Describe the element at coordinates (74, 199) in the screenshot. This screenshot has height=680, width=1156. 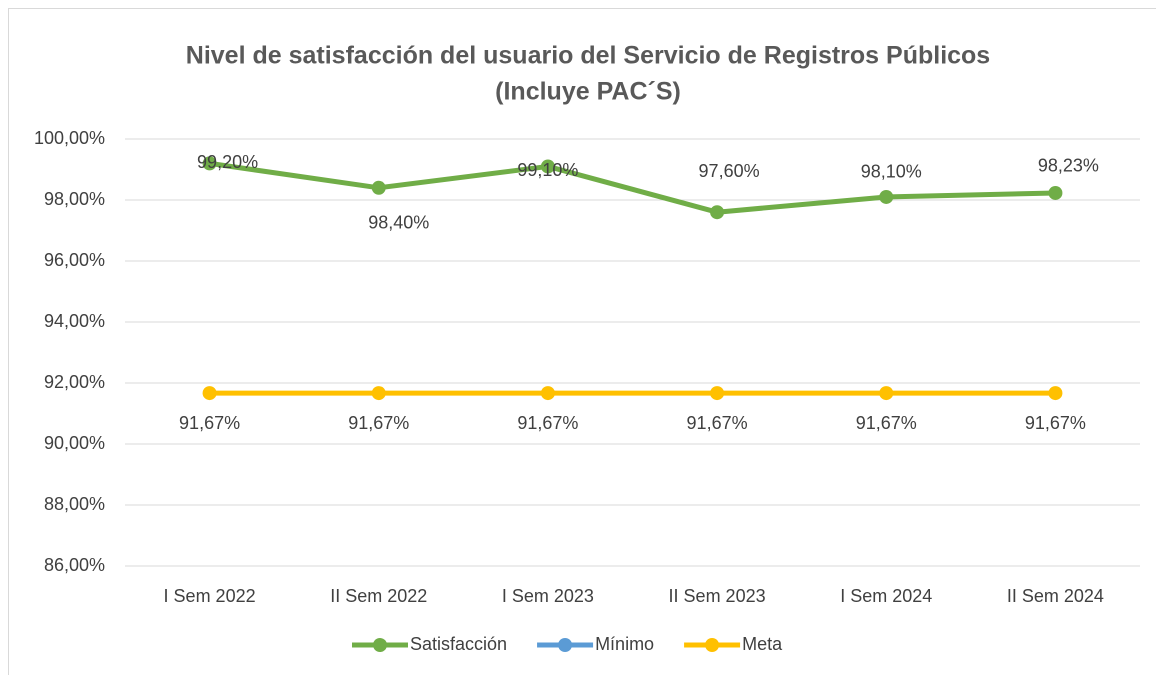
I see `y-tick-label: 98,00%` at that location.